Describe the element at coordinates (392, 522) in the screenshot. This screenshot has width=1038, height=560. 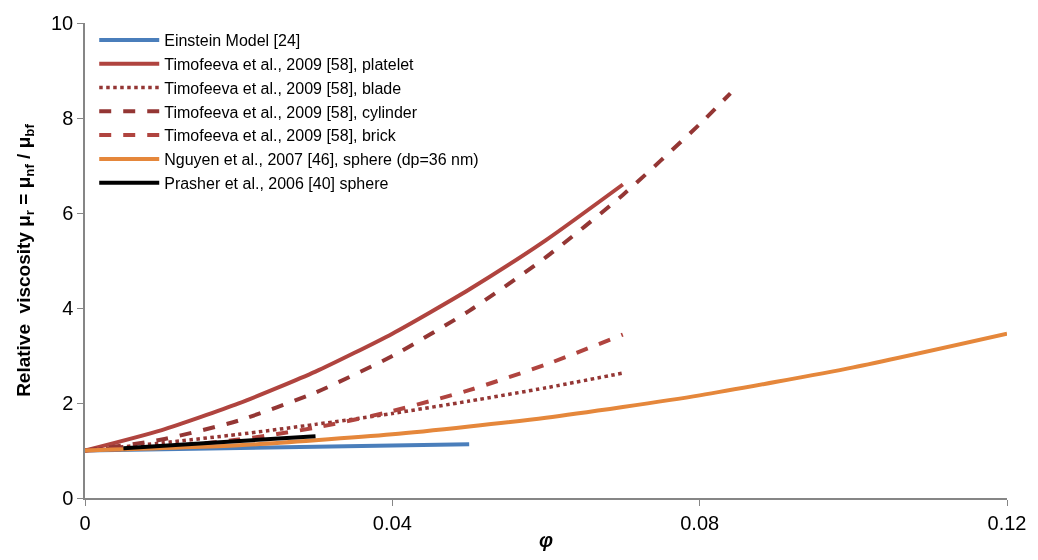
I see `x-tick-label: 0.04` at that location.